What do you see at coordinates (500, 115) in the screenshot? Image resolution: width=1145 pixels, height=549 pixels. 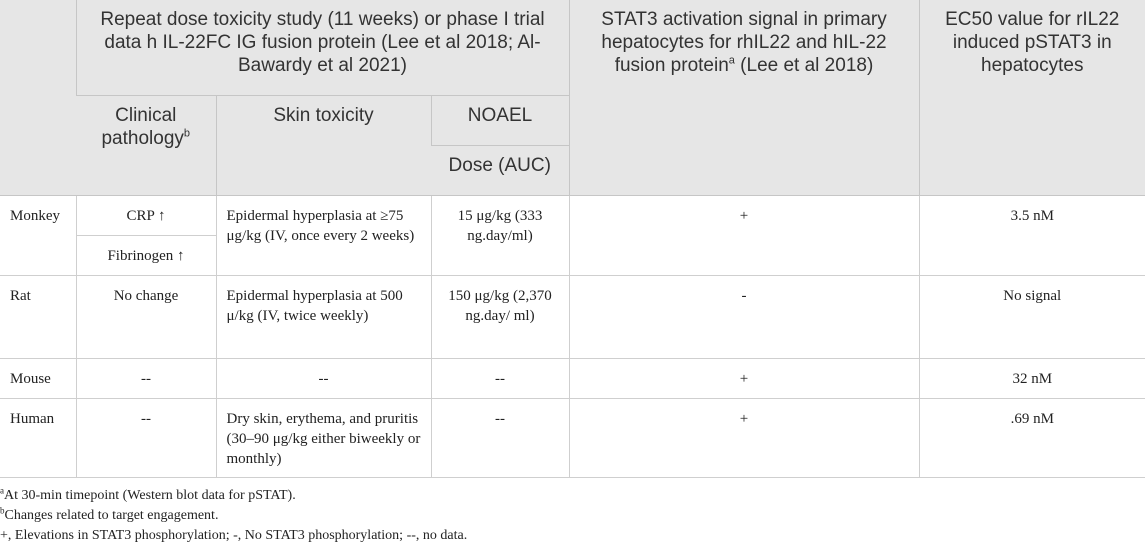 I see `noael-text: NOAEL` at bounding box center [500, 115].